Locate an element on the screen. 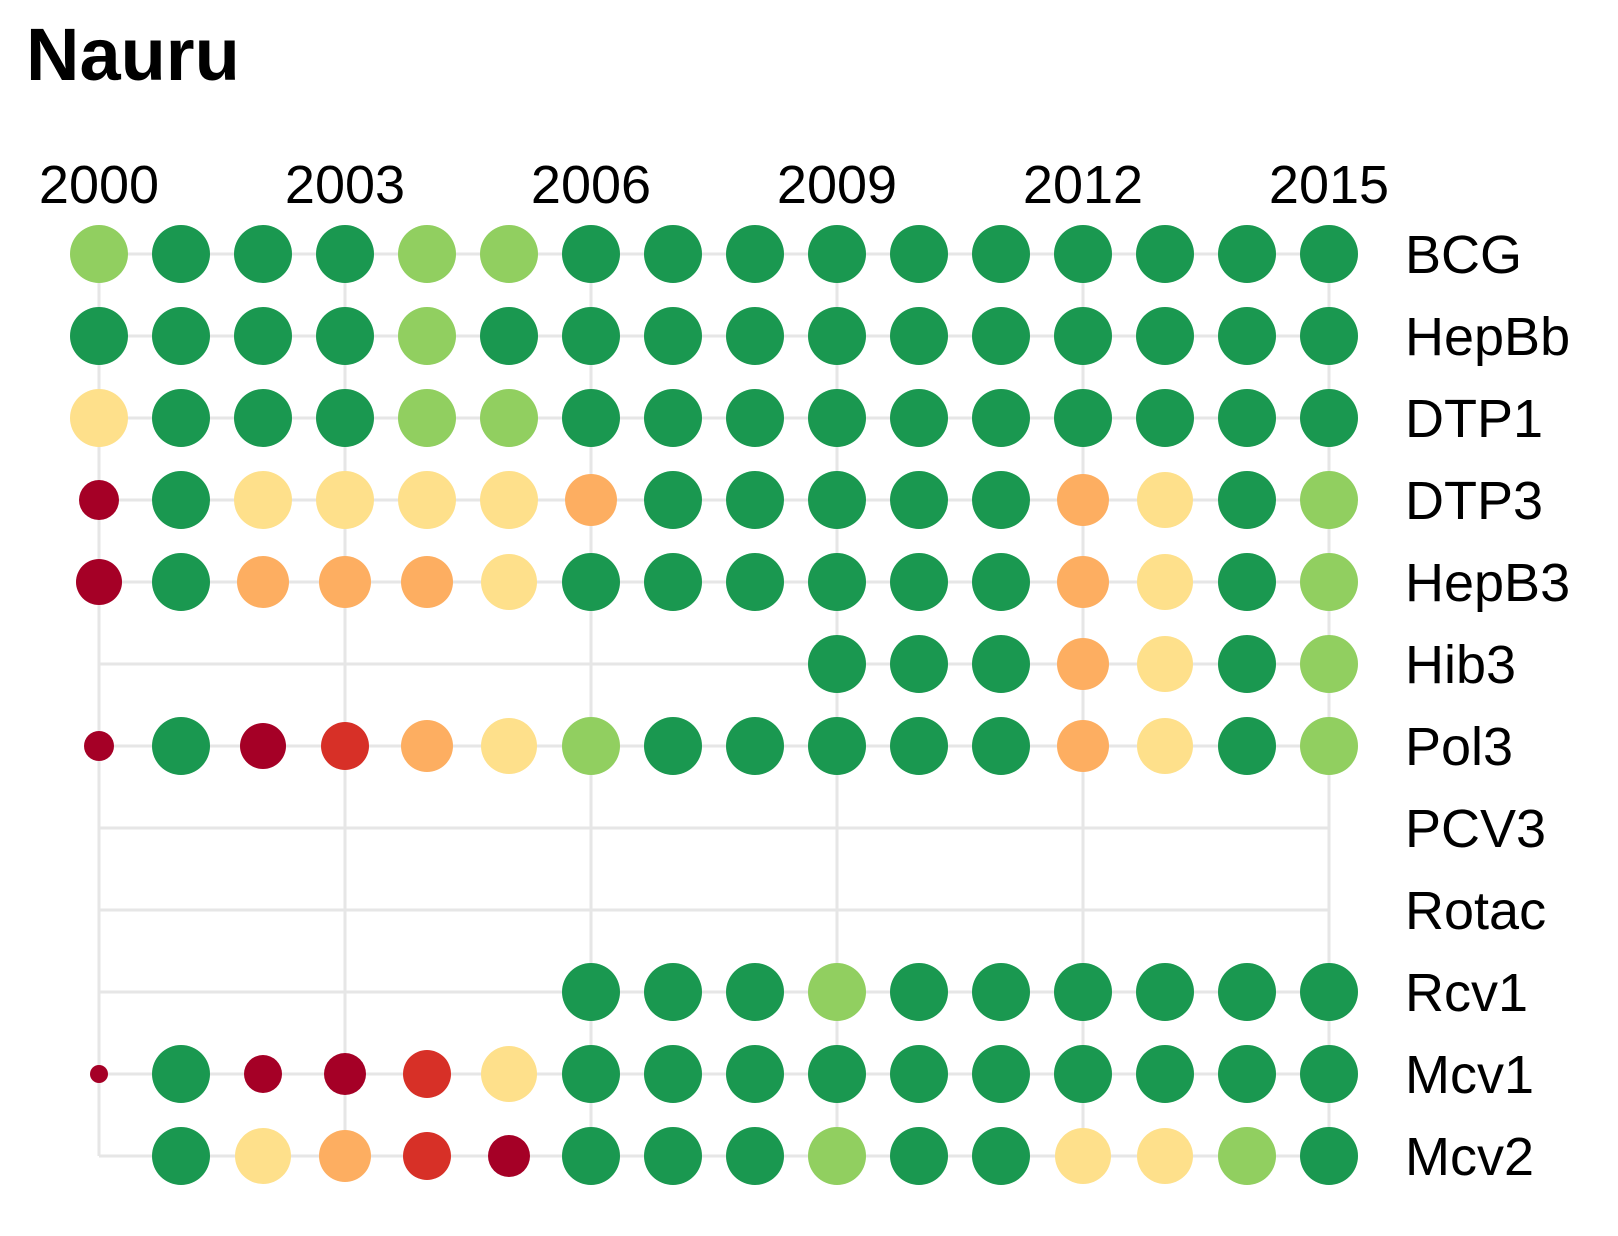 This screenshot has height=1236, width=1618. dot-mcv2-2001 is located at coordinates (181, 1156).